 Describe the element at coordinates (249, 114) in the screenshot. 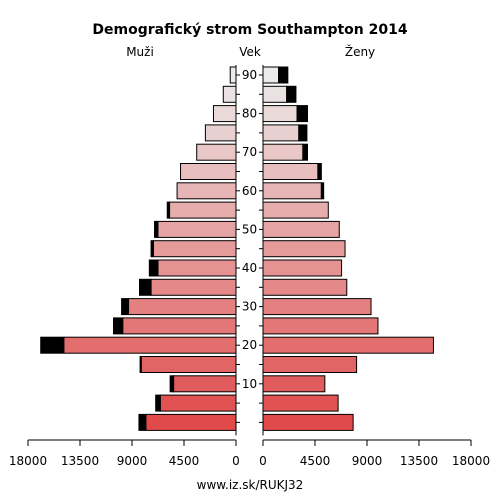

I see `age-tick-label: 80` at that location.